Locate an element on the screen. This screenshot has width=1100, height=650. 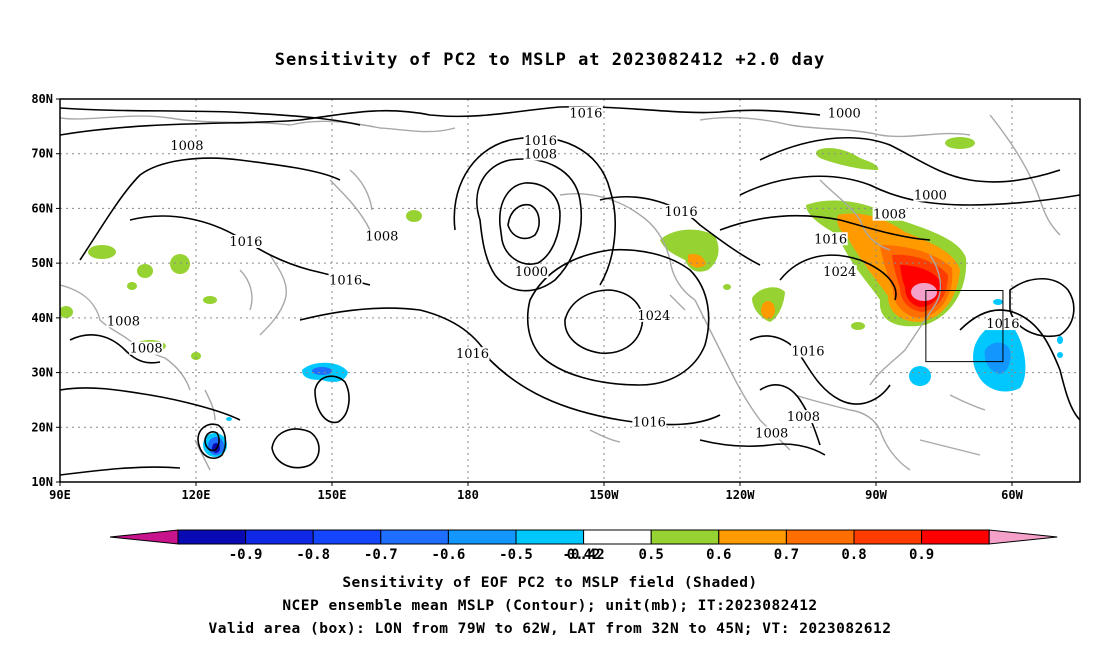
isobar-1024-high is located at coordinates (618, 317).